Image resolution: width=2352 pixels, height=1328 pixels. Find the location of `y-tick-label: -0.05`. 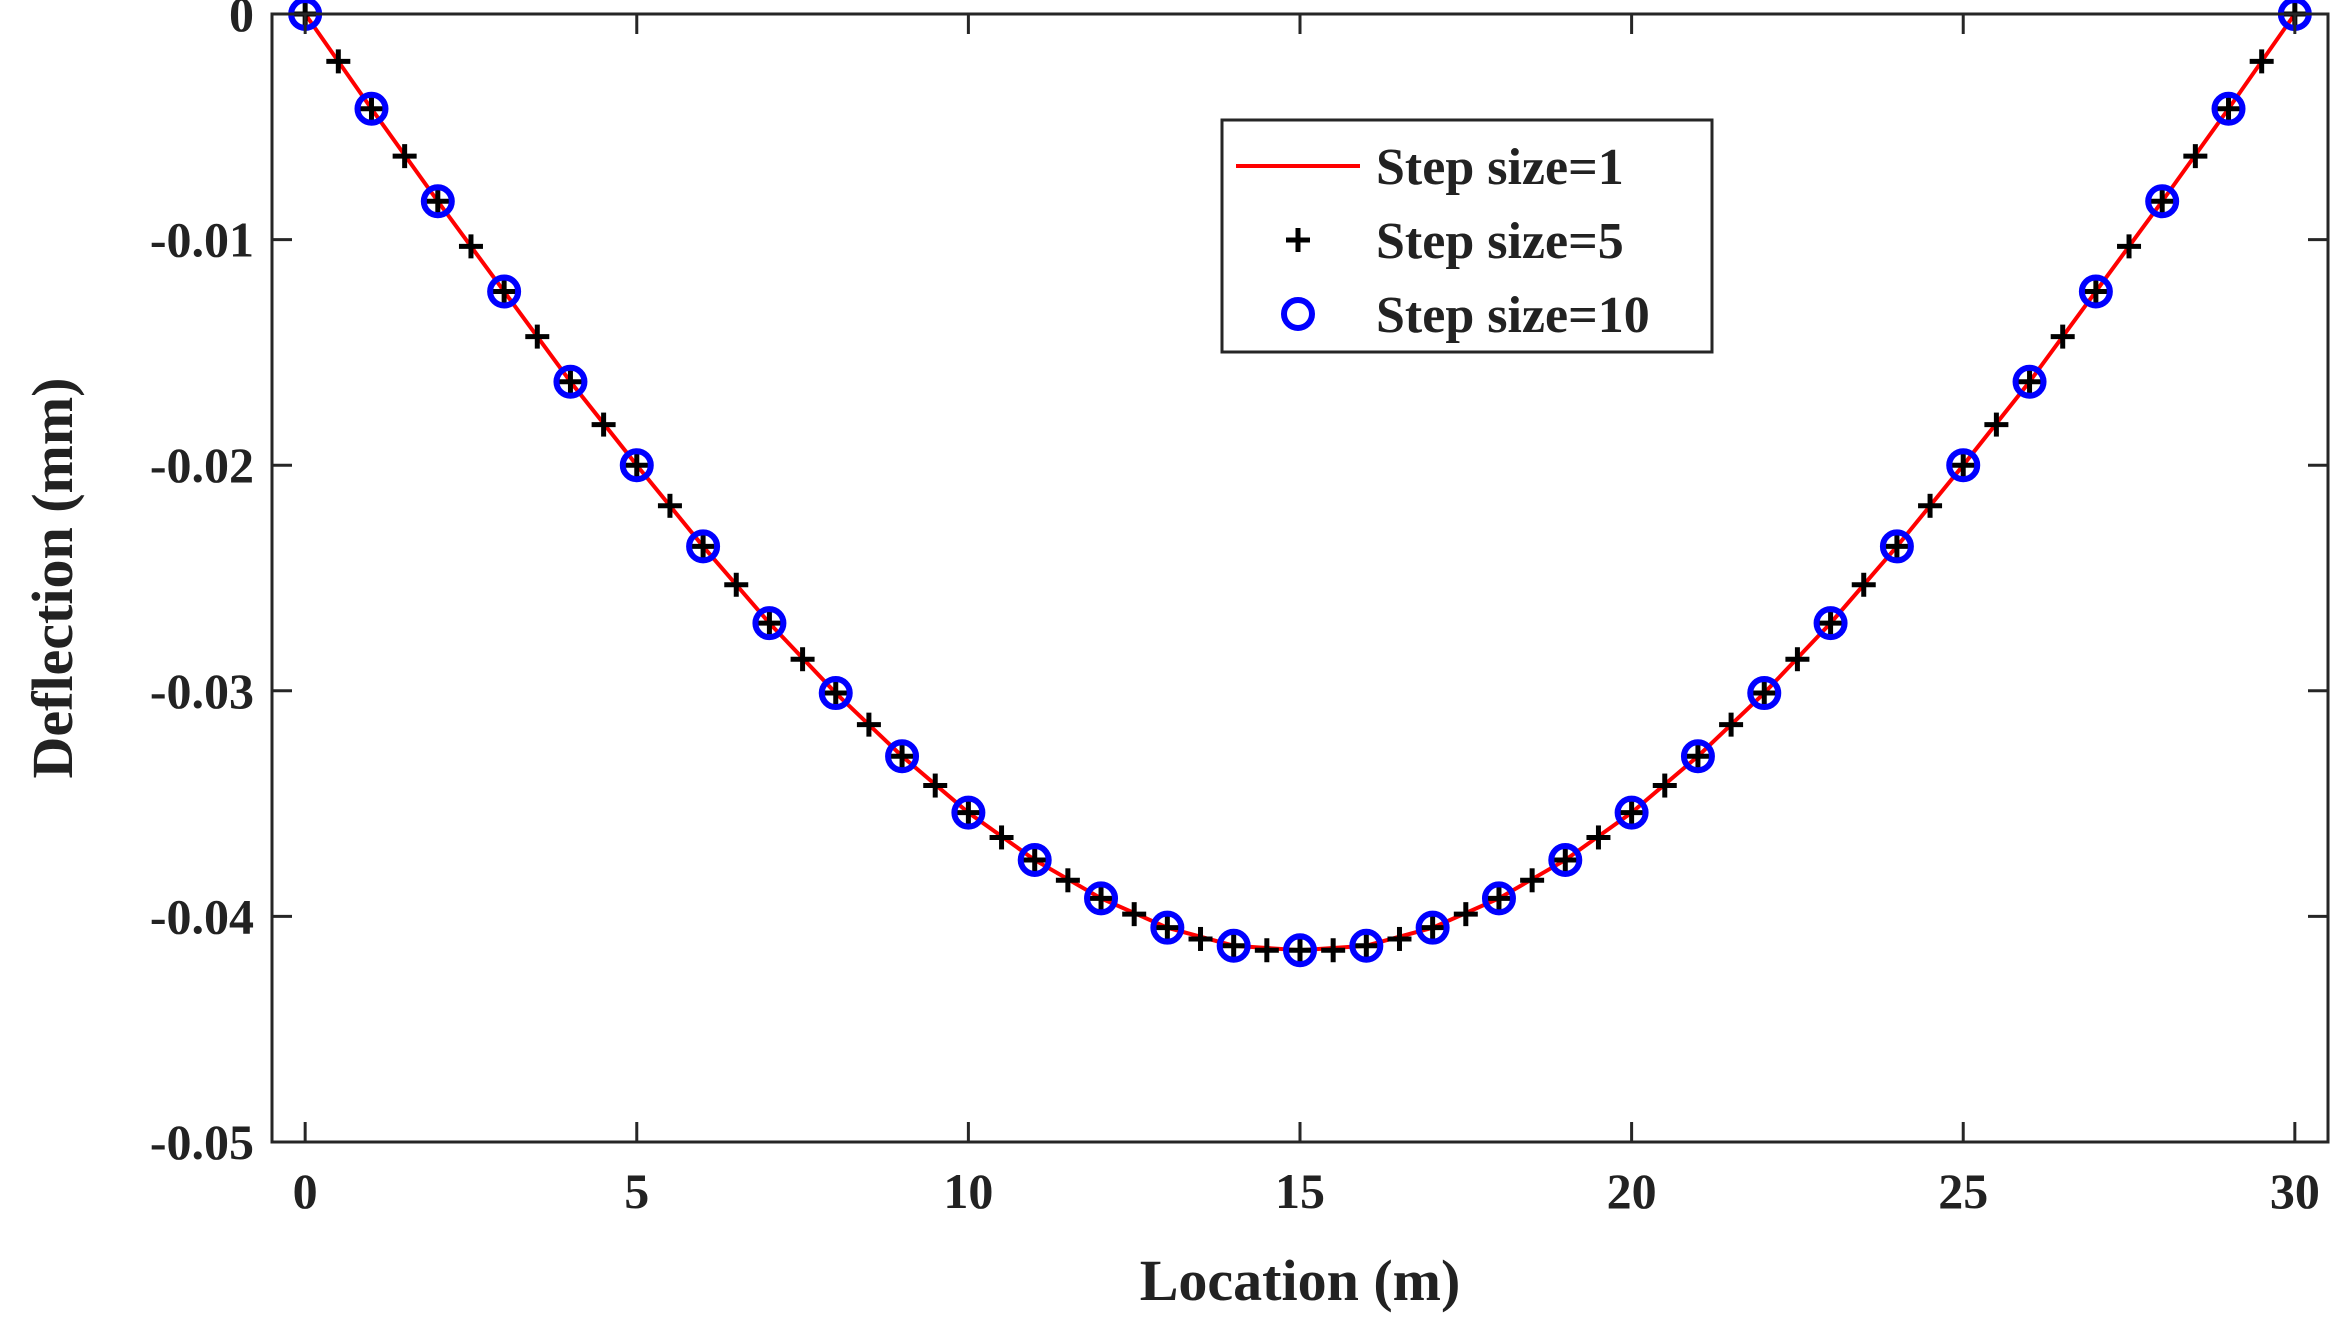

y-tick-label: -0.05 is located at coordinates (202, 1142).